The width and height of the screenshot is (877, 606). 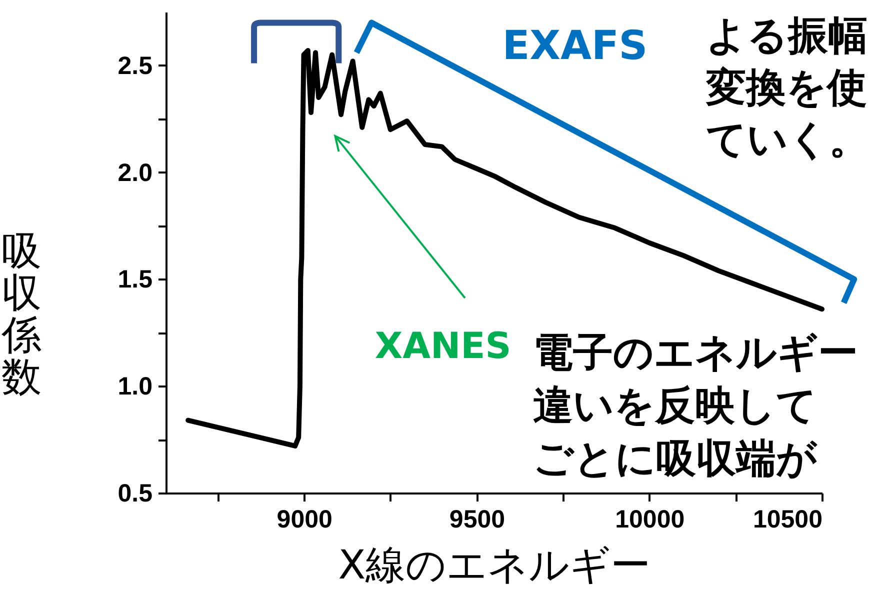 I want to click on y-tick-label: 0.5, so click(x=135, y=494).